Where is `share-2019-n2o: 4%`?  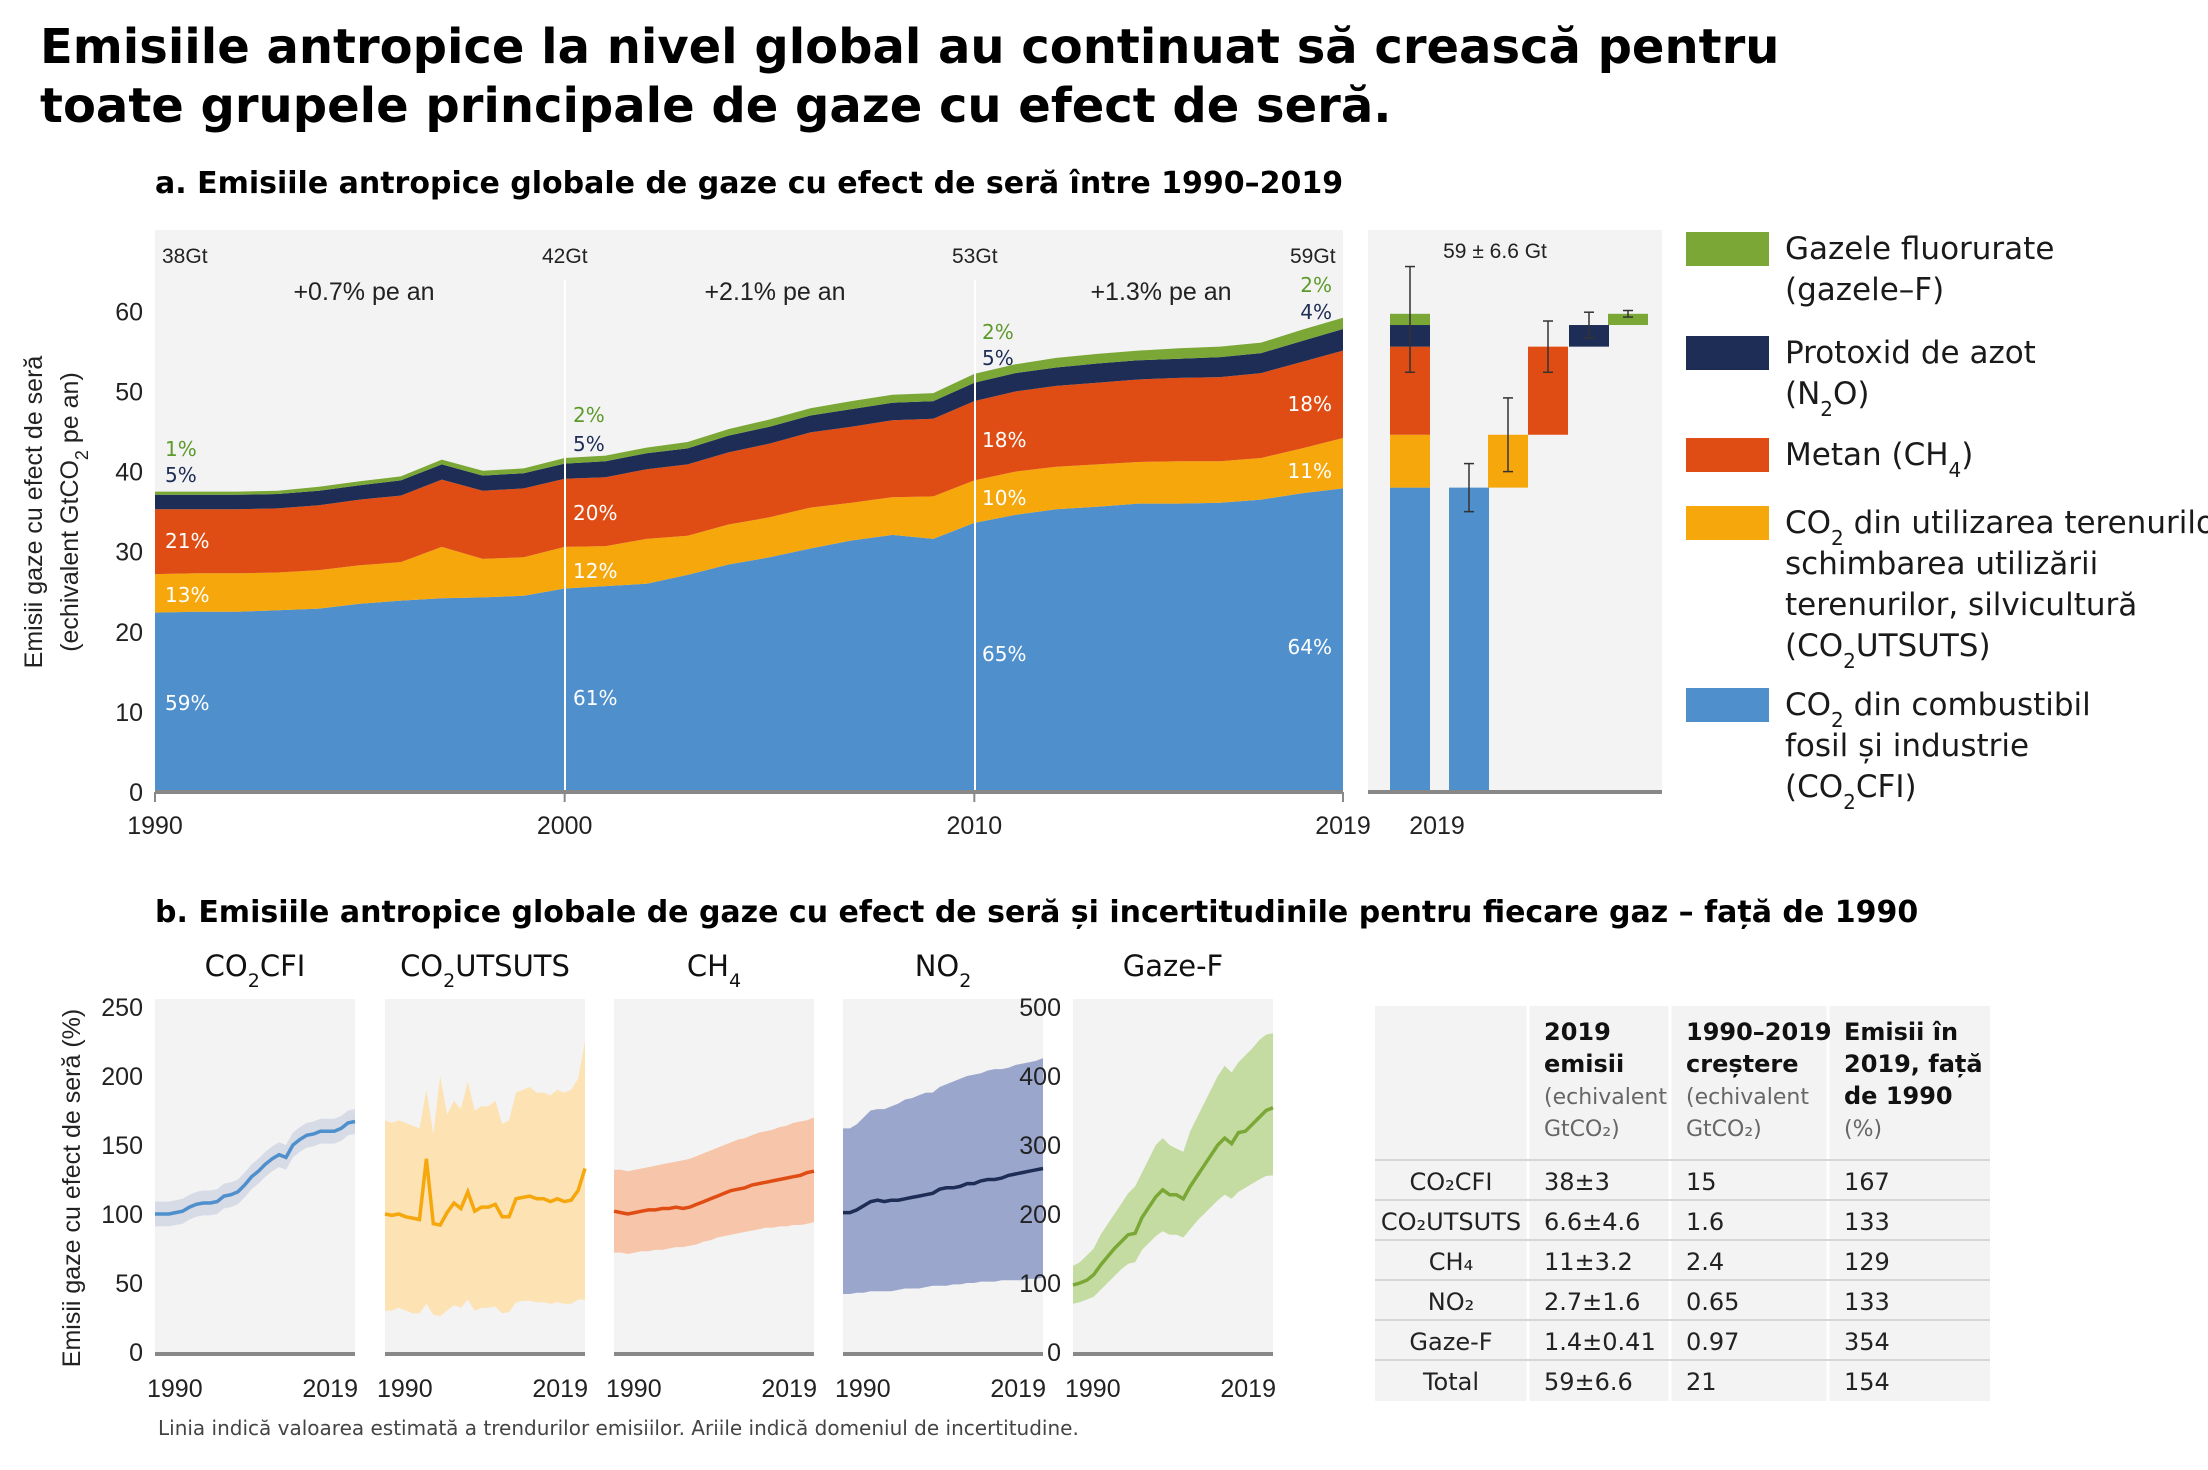
share-2019-n2o: 4% is located at coordinates (1316, 312).